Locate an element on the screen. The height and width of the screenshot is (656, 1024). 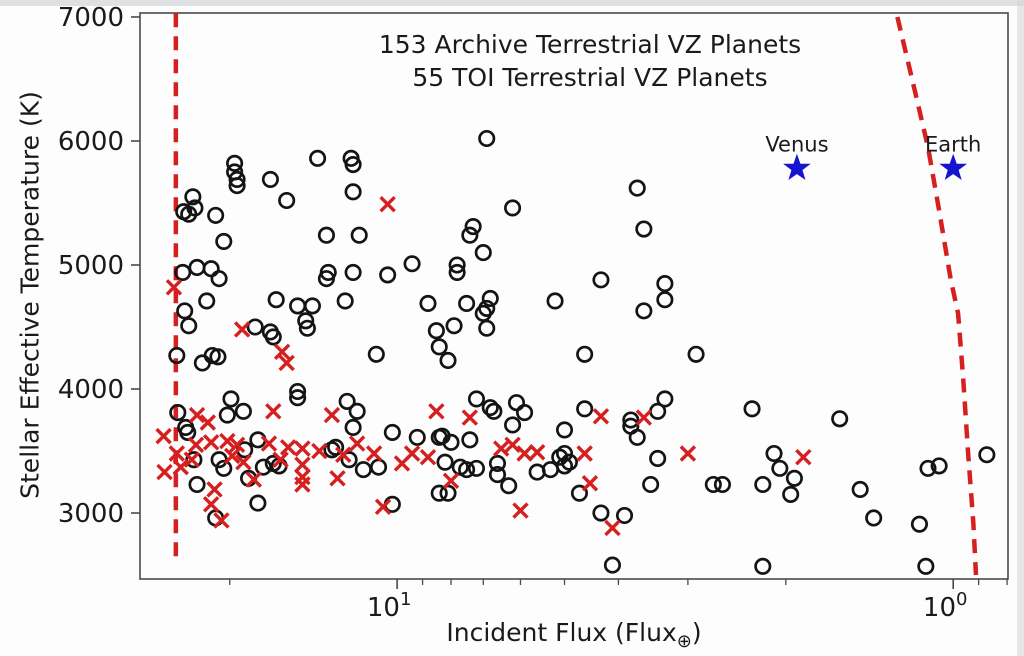
legend-toi-label: 55 TOI Terrestrial VZ Planets is located at coordinates (590, 77).